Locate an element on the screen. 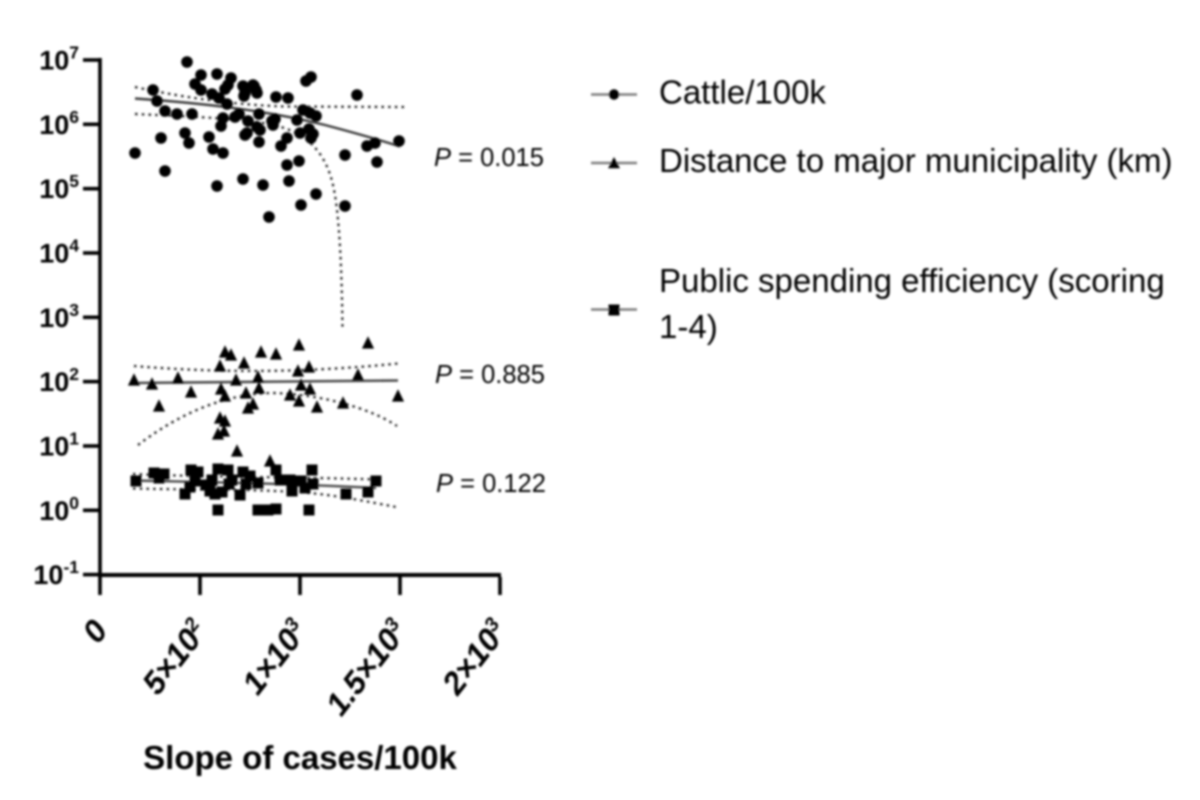 This screenshot has height=800, width=1200. svg-text:Public spending efficiency (sc: Public spending efficiency (scoring is located at coordinates (912, 280).